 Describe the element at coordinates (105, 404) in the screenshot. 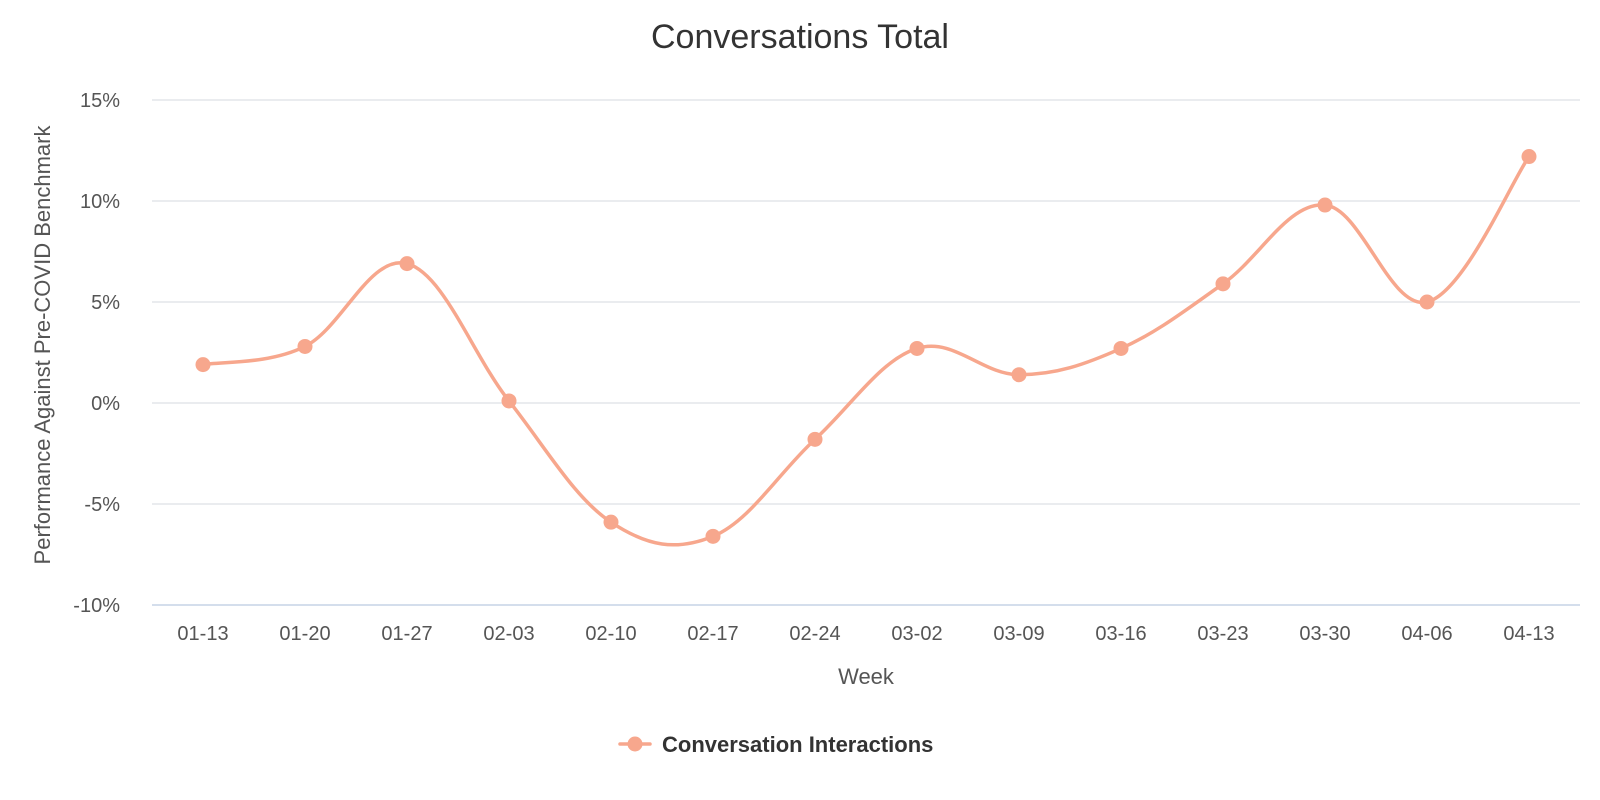

I see `y-tick-label: 0%` at that location.